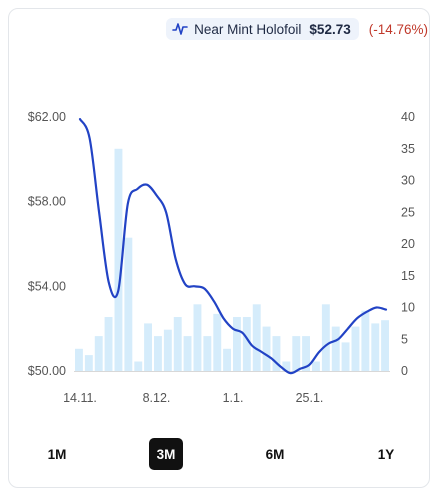  I want to click on range-button-6m: 6M, so click(275, 454).